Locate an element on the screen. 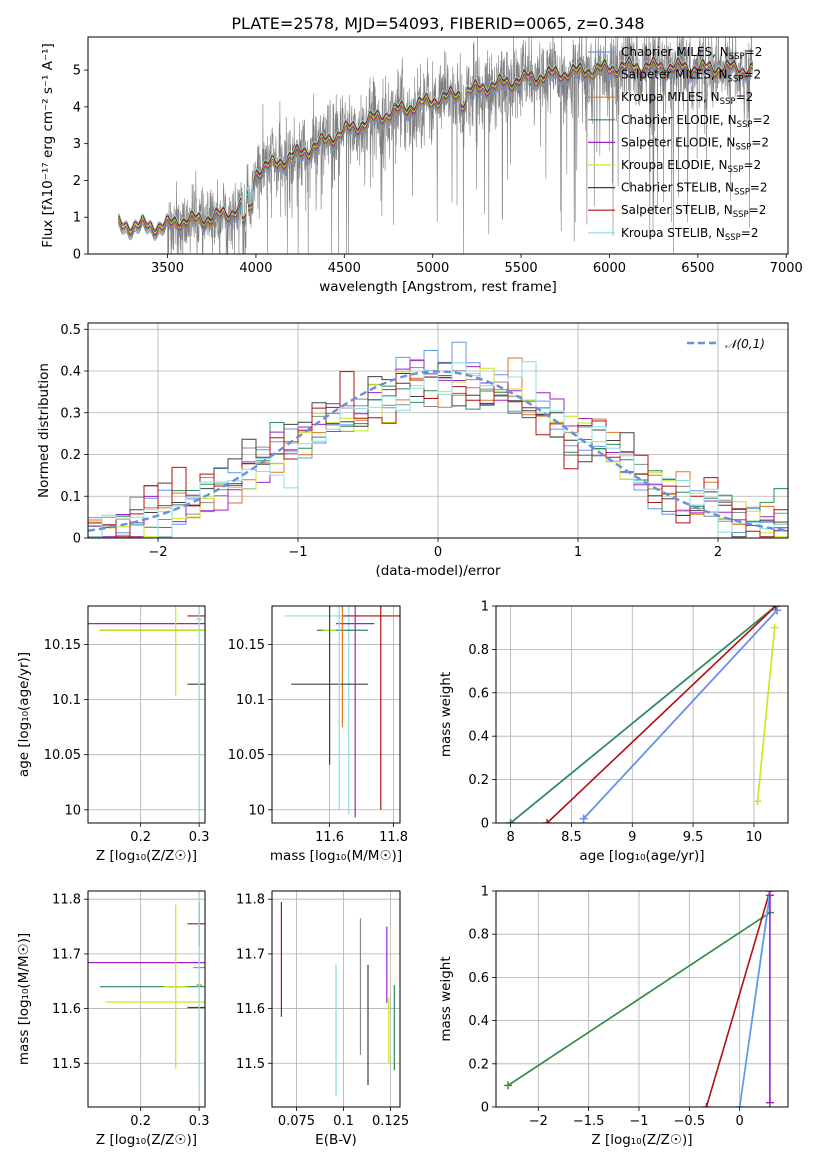 The height and width of the screenshot is (1170, 819). x-tick-label: −1 is located at coordinates (638, 1121).